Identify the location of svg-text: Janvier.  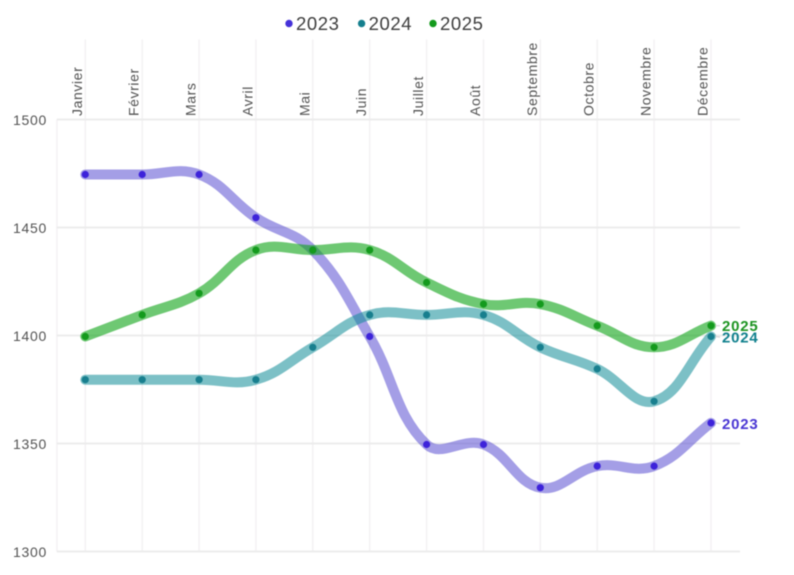
(77, 91).